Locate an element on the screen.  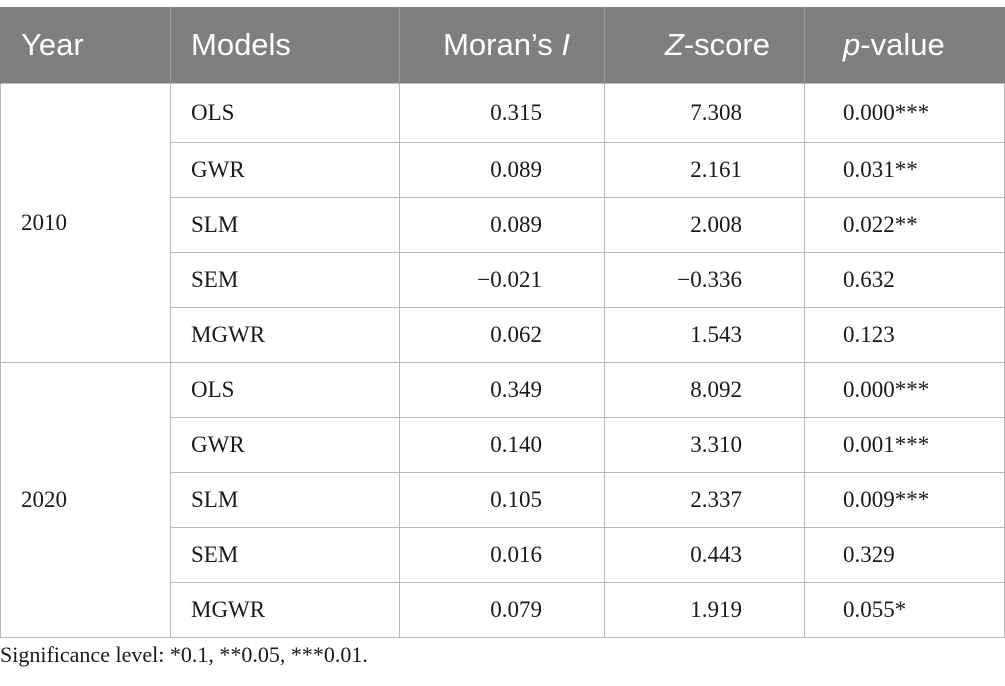
table-row: SEM −0.021 −0.336 0.632 is located at coordinates (503, 280).